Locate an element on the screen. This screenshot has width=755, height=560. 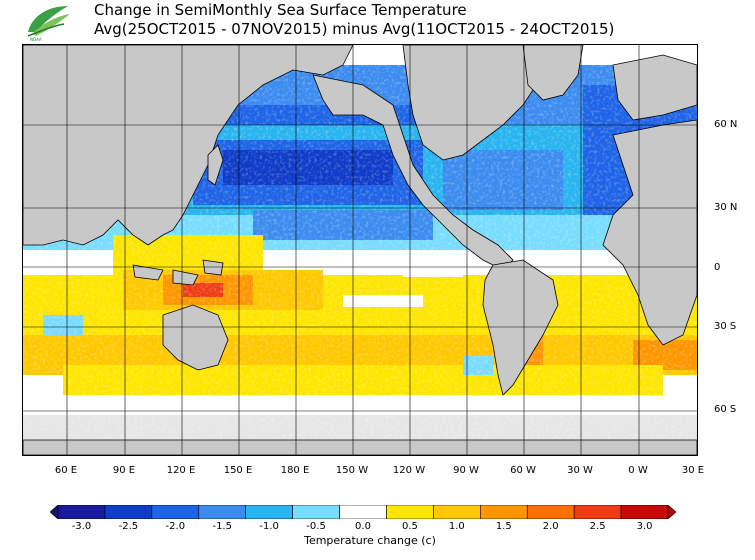
lat-label-0: 0 is located at coordinates (717, 267).